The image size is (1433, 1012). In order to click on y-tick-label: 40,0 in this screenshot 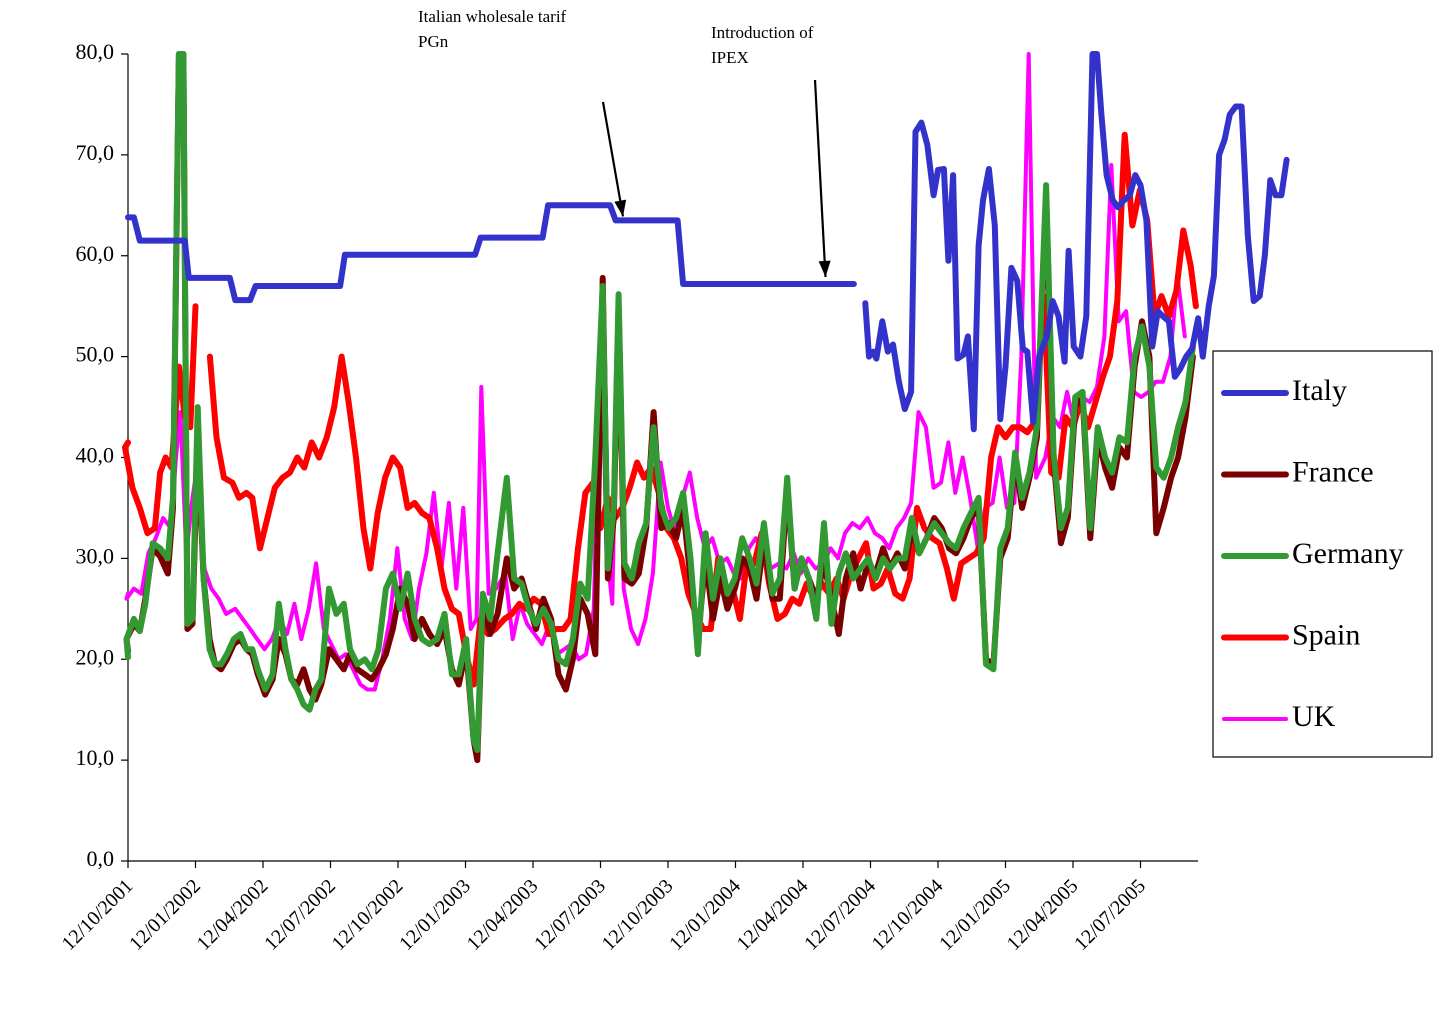, I will do `click(95, 455)`.